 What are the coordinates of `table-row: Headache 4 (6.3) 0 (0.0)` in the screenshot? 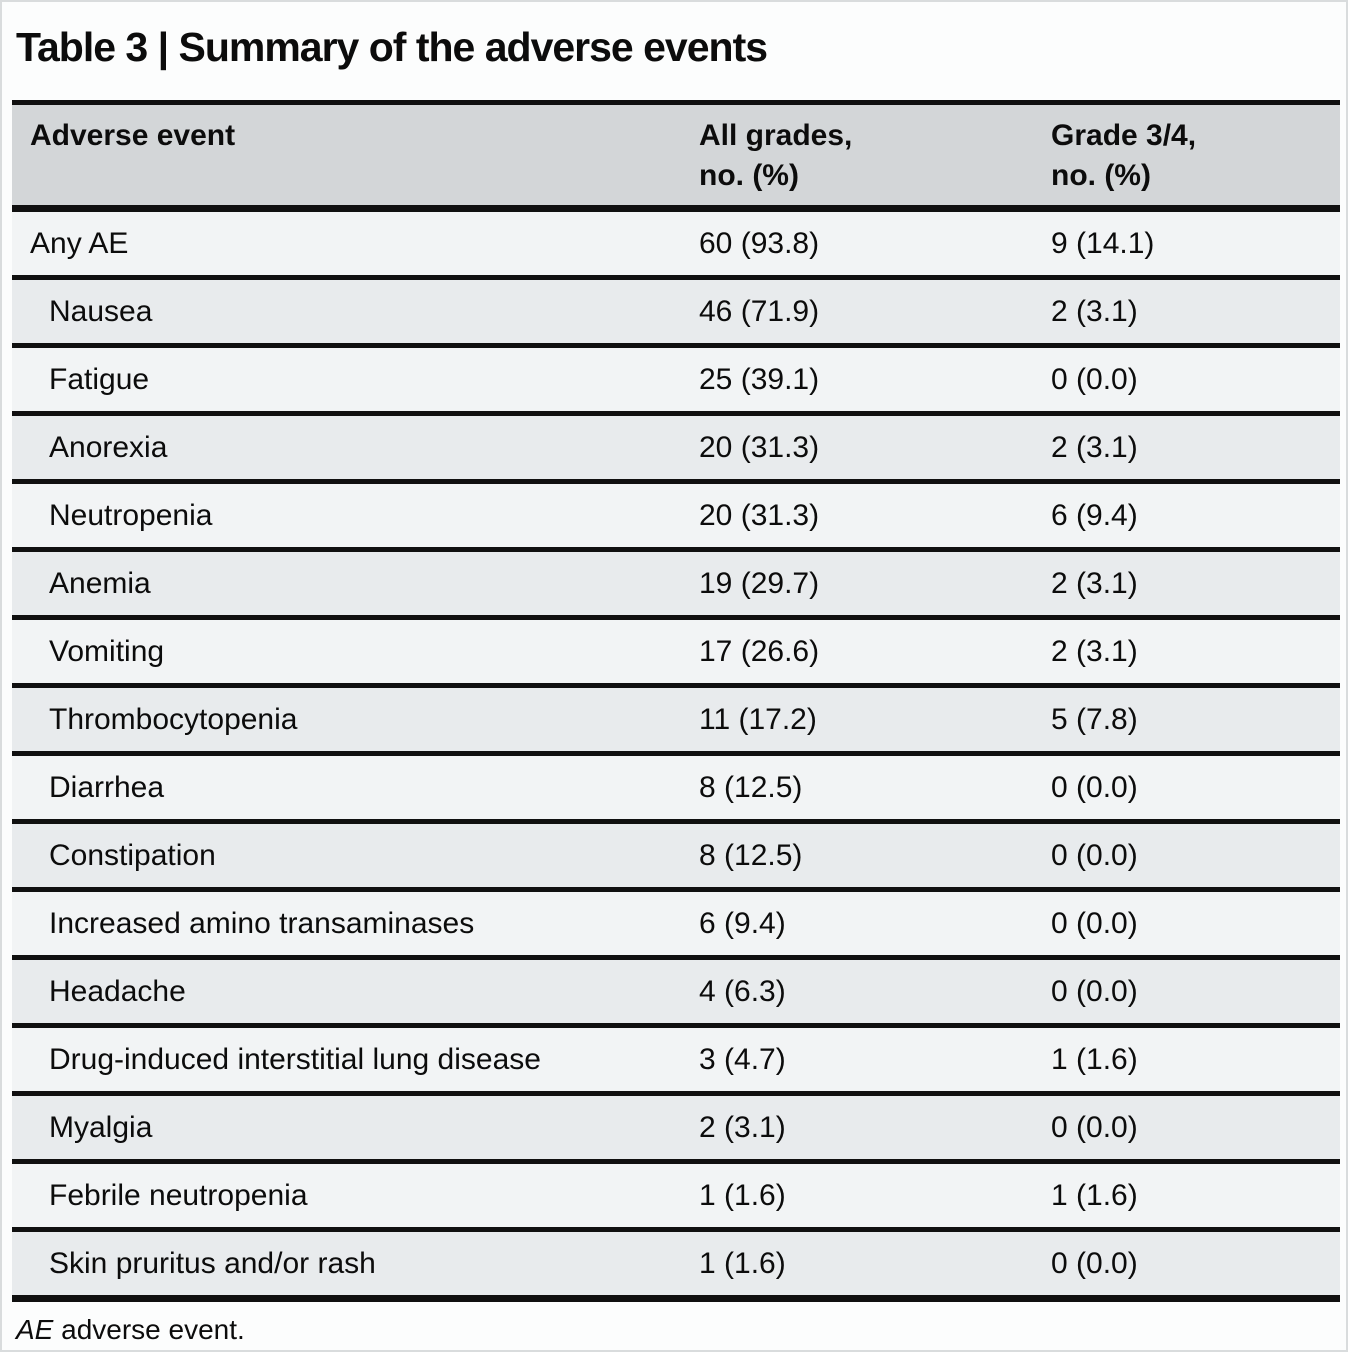 It's located at (676, 991).